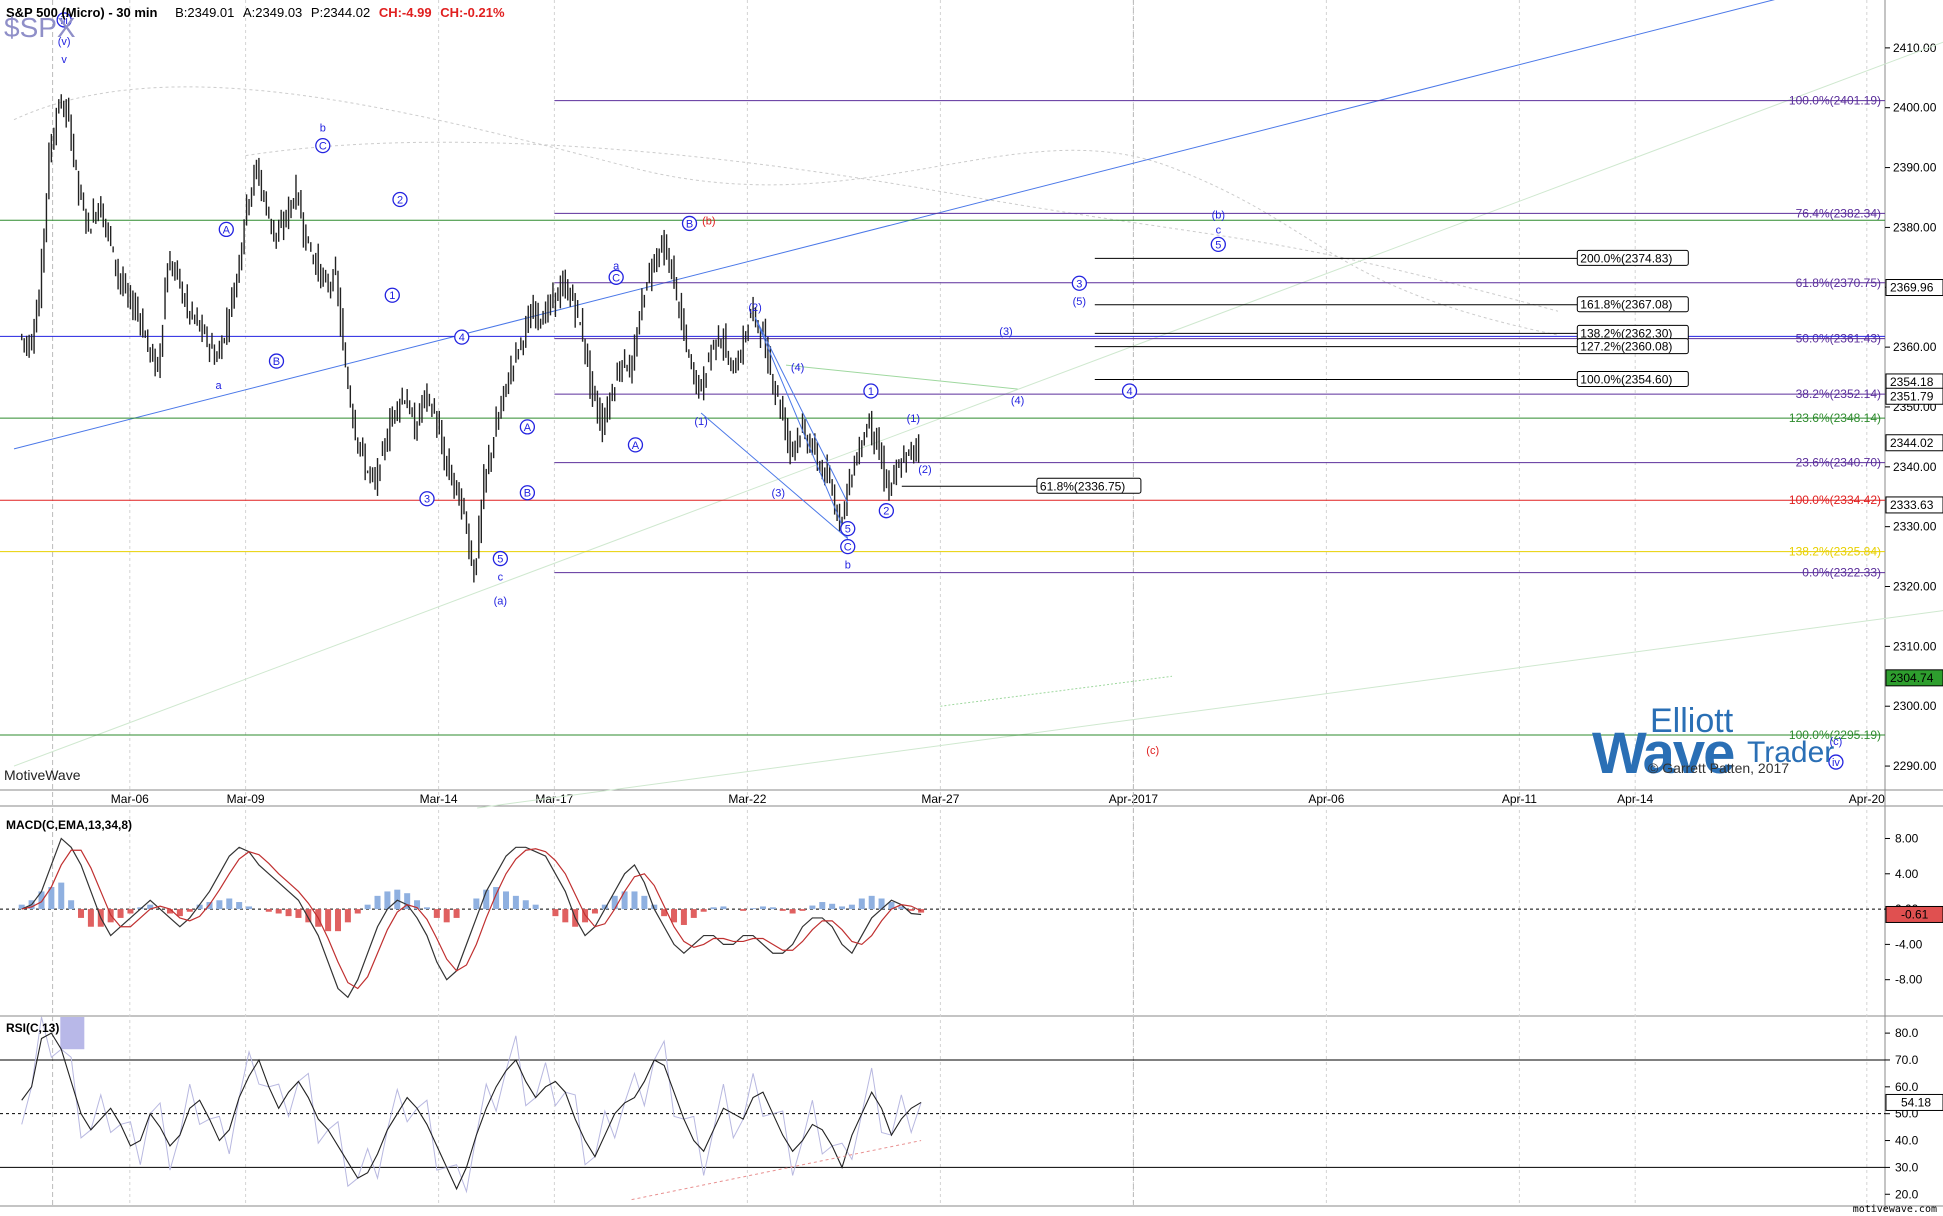 The height and width of the screenshot is (1216, 1943). Describe the element at coordinates (1218, 215) in the screenshot. I see `wave-label: (b)` at that location.